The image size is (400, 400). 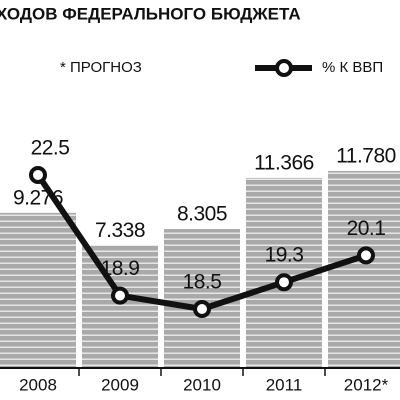 What do you see at coordinates (202, 214) in the screenshot?
I see `bar-value-label: 8.305` at bounding box center [202, 214].